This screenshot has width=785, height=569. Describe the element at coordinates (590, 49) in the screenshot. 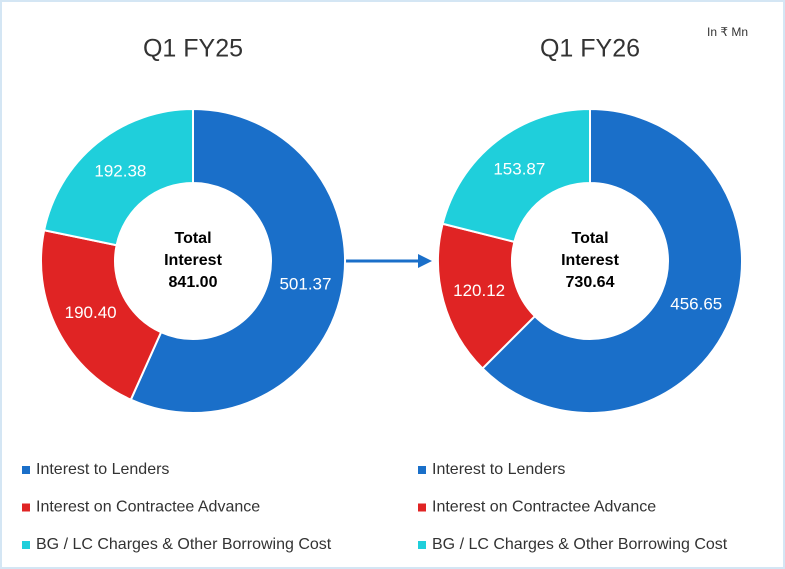

I see `chart-title: Q1 FY26` at that location.